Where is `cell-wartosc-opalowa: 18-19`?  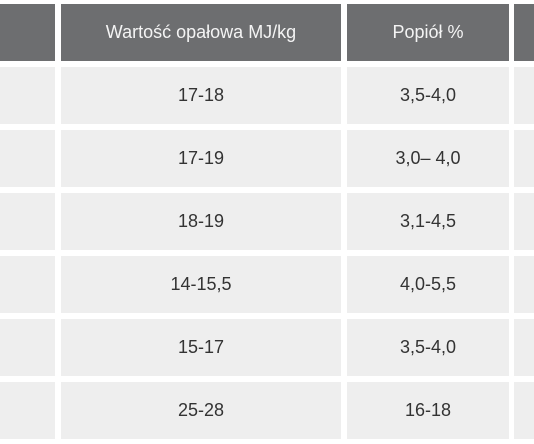 cell-wartosc-opalowa: 18-19 is located at coordinates (201, 221).